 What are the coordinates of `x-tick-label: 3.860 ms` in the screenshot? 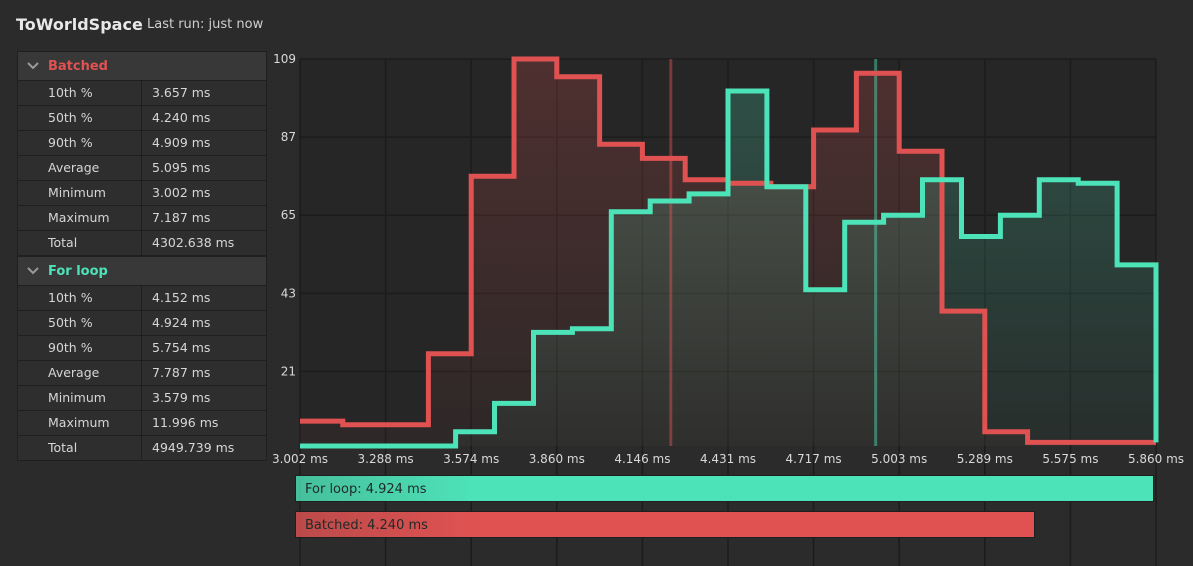 It's located at (557, 459).